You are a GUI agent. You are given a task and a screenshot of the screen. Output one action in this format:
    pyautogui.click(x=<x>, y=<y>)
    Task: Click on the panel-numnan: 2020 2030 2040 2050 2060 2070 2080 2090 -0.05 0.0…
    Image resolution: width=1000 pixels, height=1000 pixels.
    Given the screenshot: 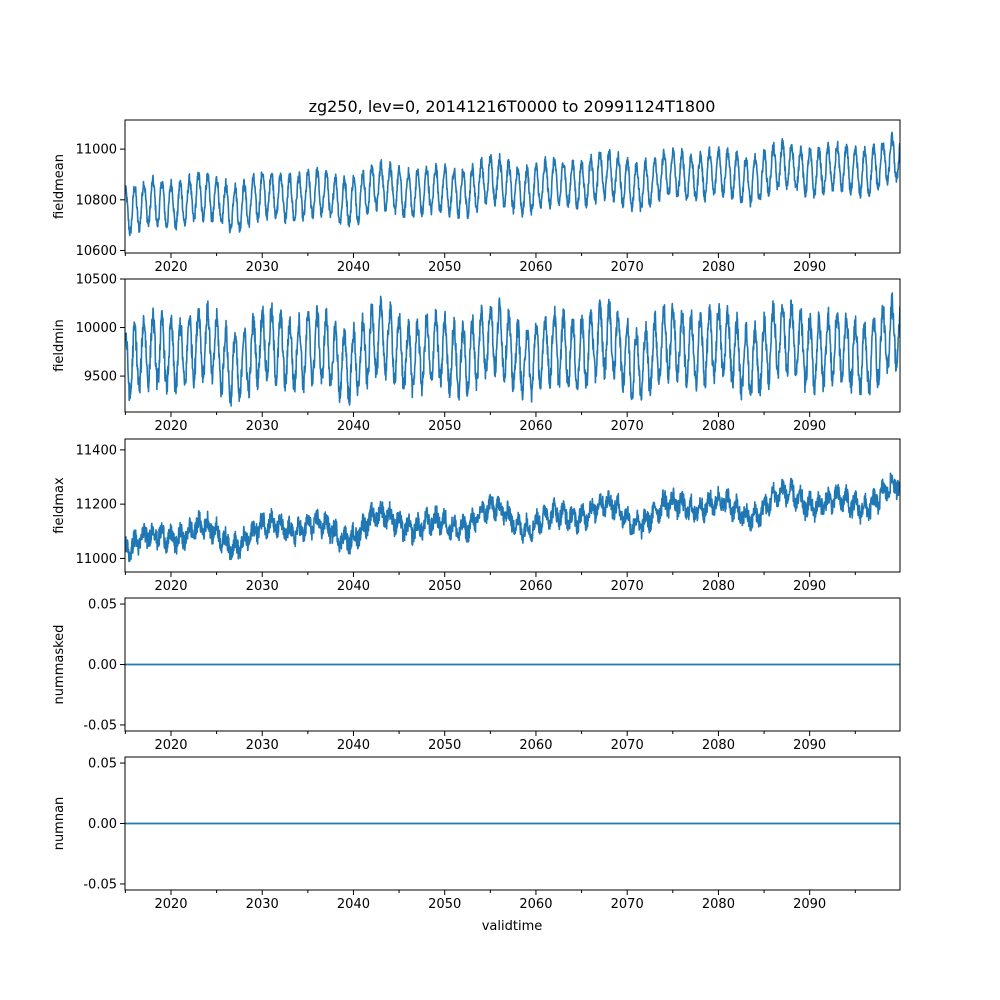 What is the action you would take?
    pyautogui.click(x=476, y=834)
    